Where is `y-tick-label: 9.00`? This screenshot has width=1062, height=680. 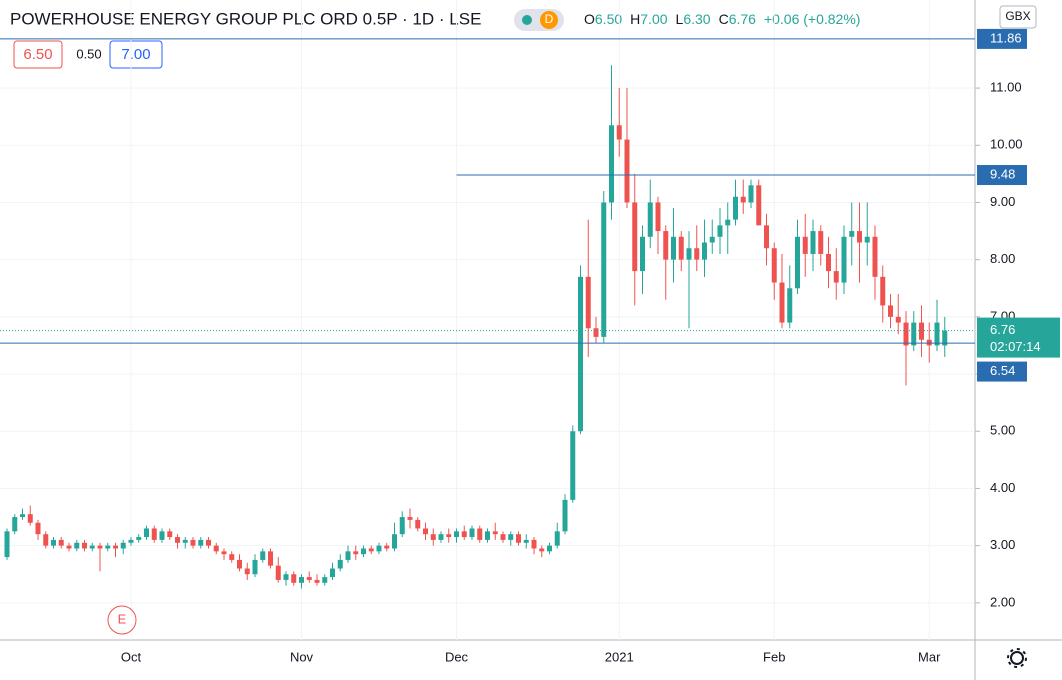
y-tick-label: 9.00 is located at coordinates (1002, 201).